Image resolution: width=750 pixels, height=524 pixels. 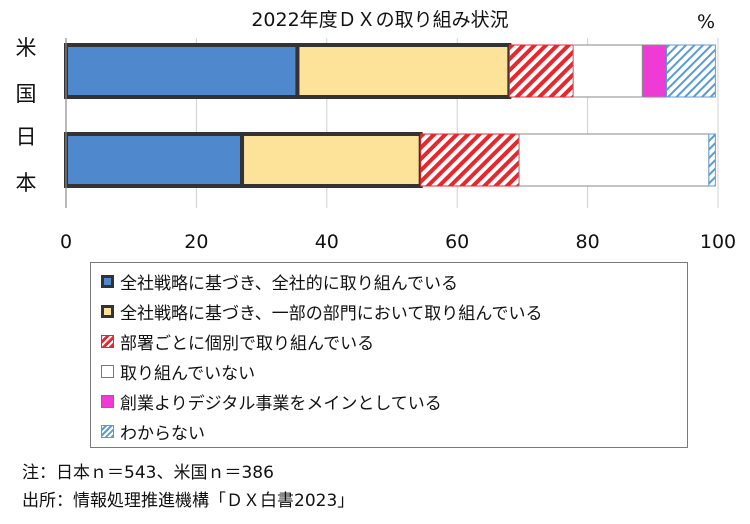 What do you see at coordinates (107, 401) in the screenshot?
I see `legend-swatch-magenta` at bounding box center [107, 401].